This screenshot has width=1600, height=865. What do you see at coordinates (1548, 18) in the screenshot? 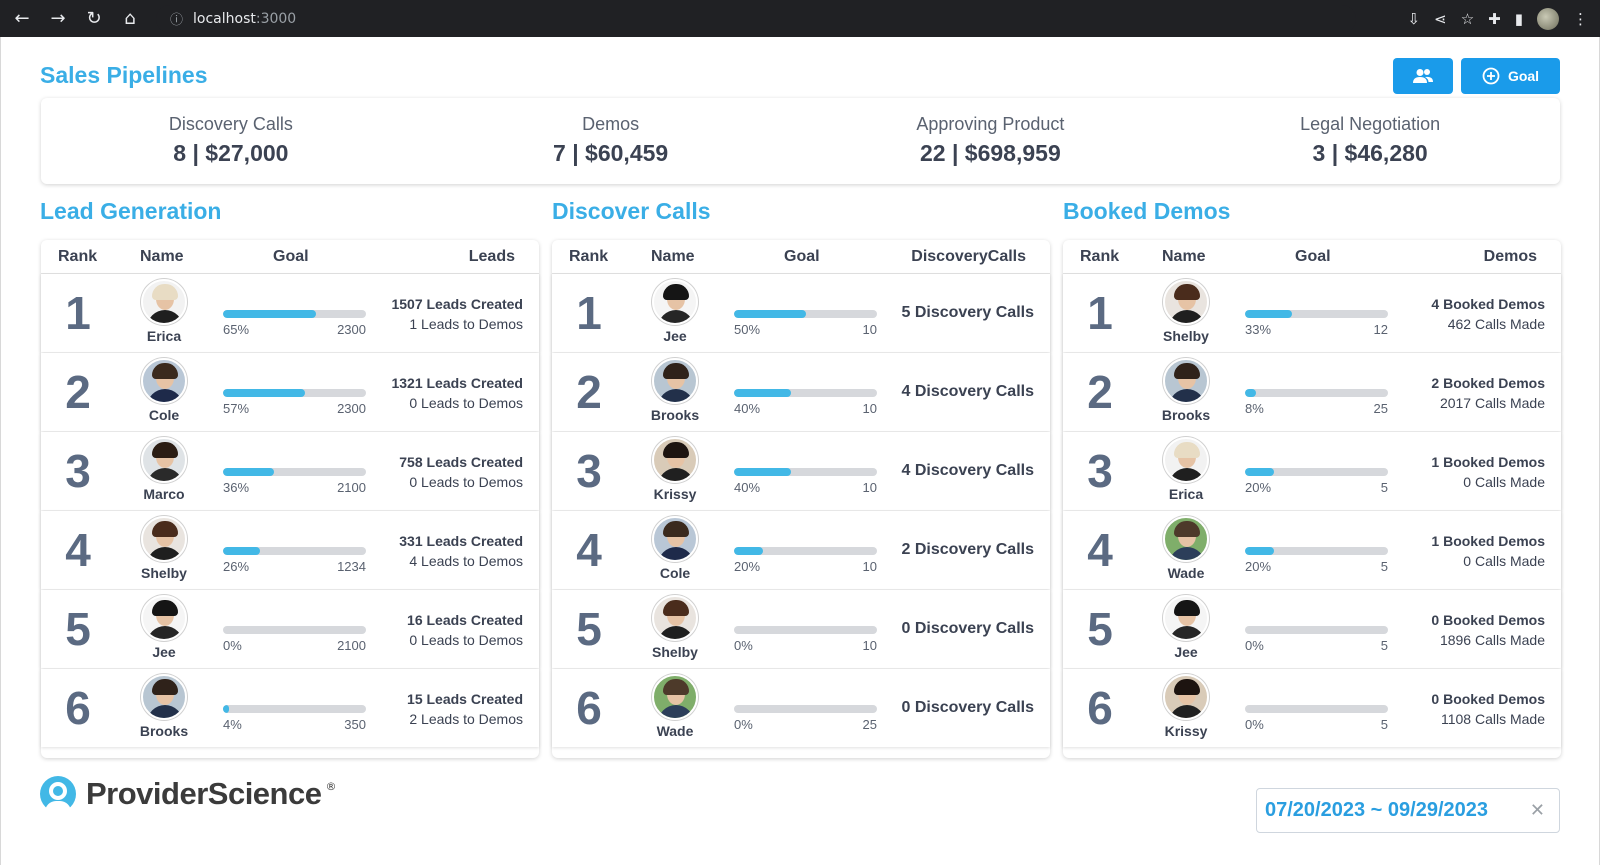
I see `profile-avatar` at bounding box center [1548, 18].